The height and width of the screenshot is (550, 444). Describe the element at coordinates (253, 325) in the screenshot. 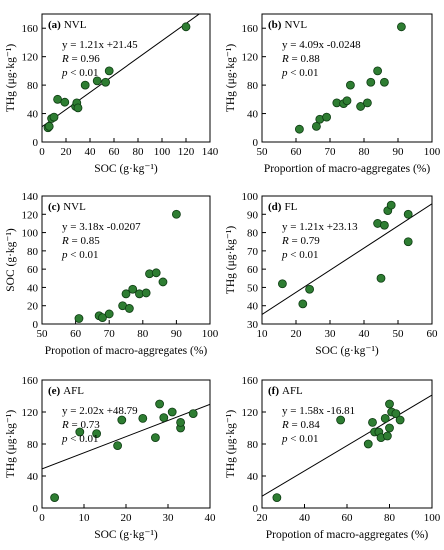

I see `y-tick-label: 30` at that location.